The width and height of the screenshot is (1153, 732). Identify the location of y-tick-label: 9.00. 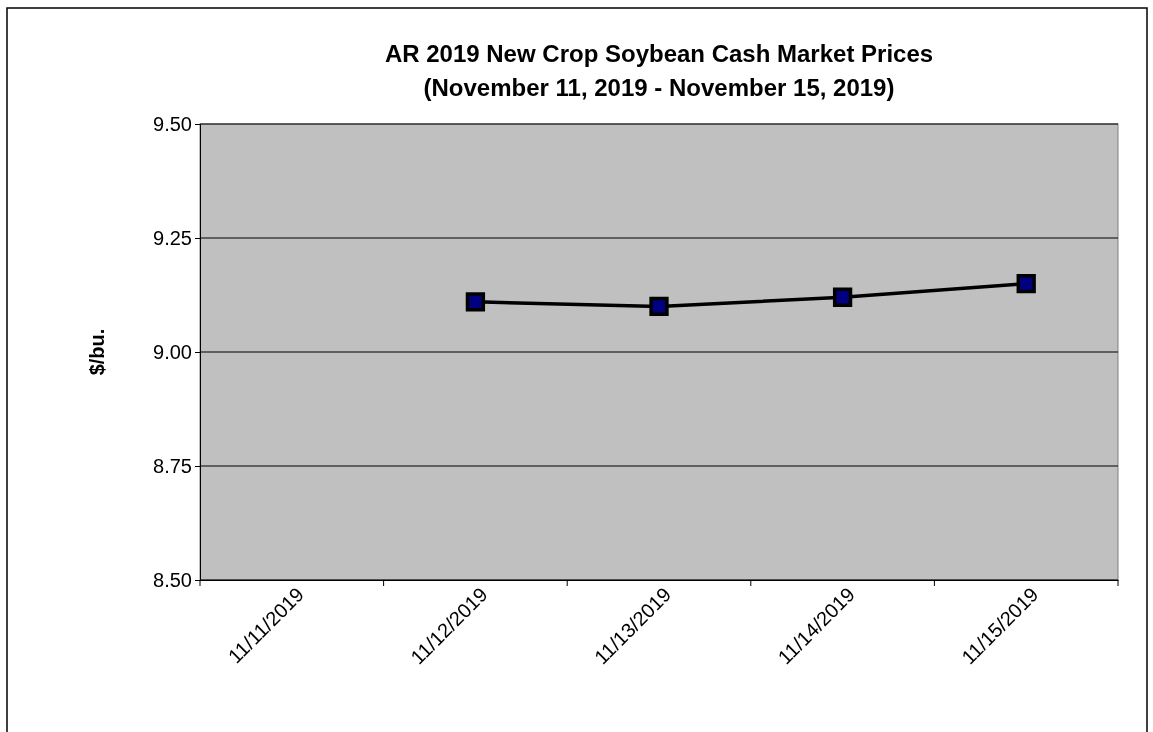
(172, 351).